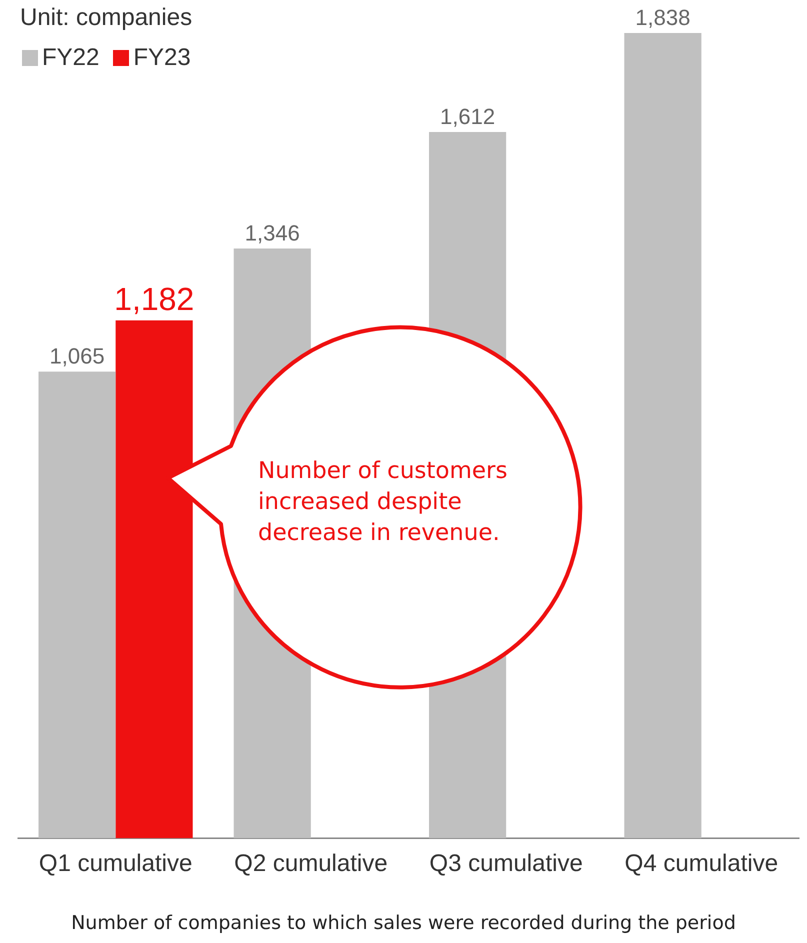  I want to click on x-tick-label: Q2 cumulative, so click(311, 864).